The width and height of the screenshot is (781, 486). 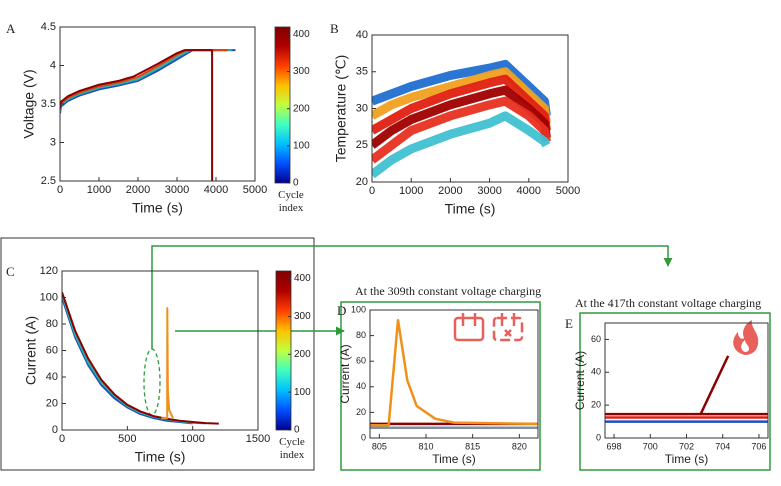 What do you see at coordinates (48, 181) in the screenshot?
I see `y-tick-label: 2.5` at bounding box center [48, 181].